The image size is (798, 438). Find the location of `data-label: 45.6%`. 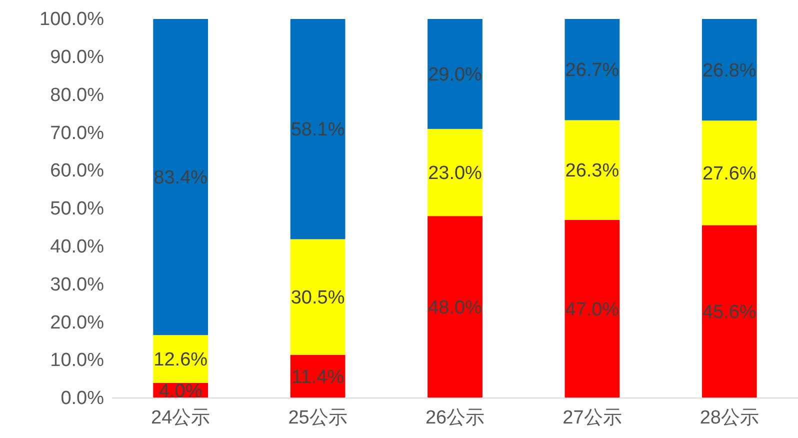

data-label: 45.6% is located at coordinates (729, 313).